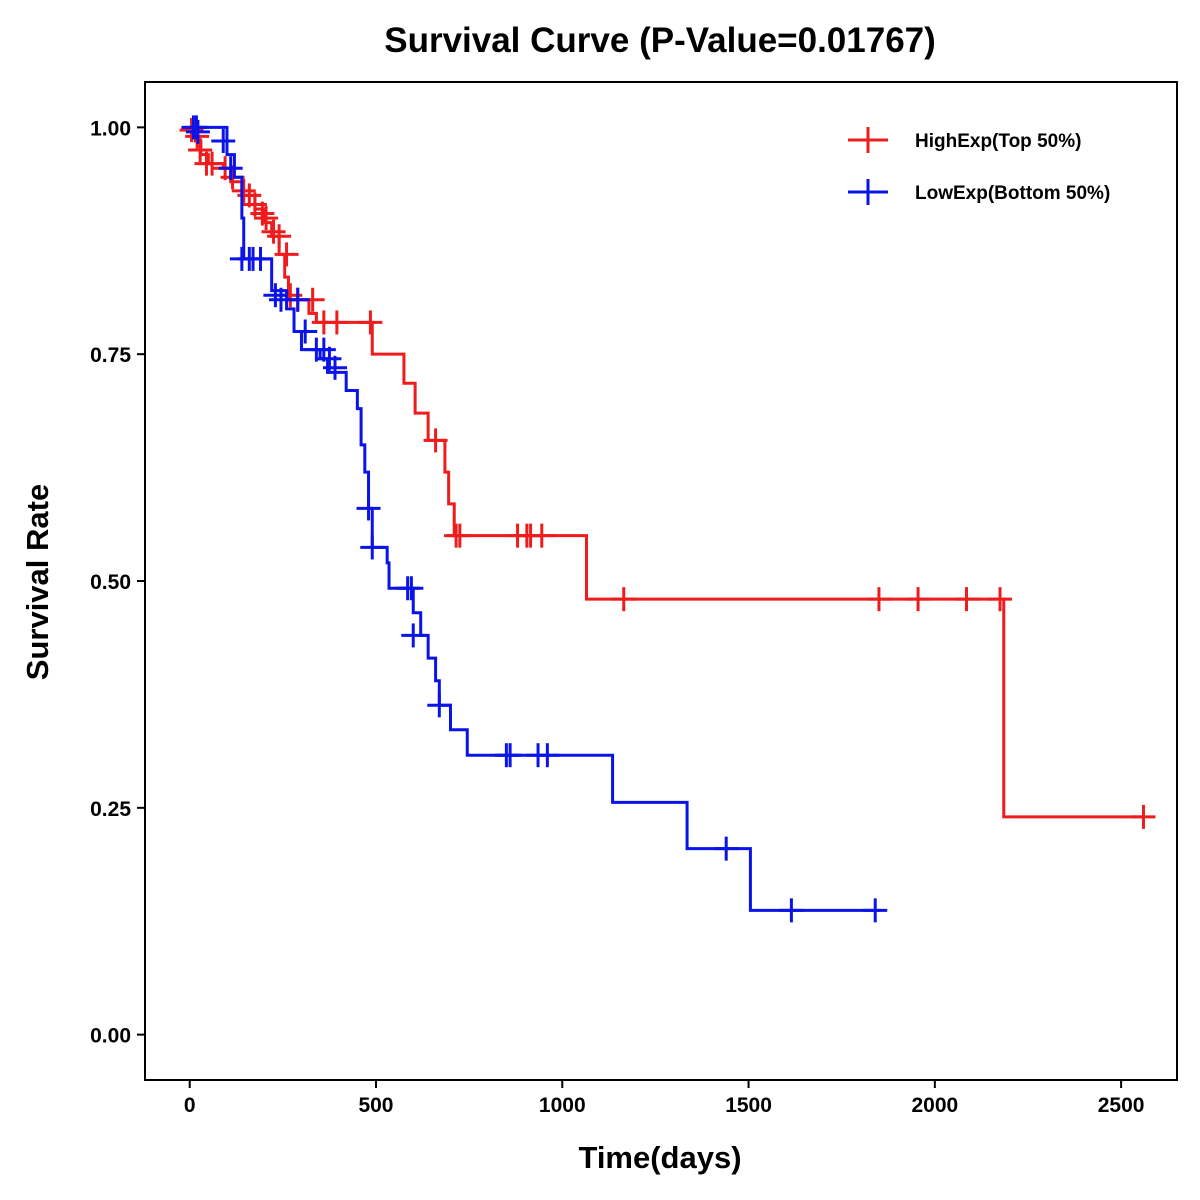 This screenshot has width=1200, height=1200. I want to click on x-tick-label: 0, so click(190, 1105).